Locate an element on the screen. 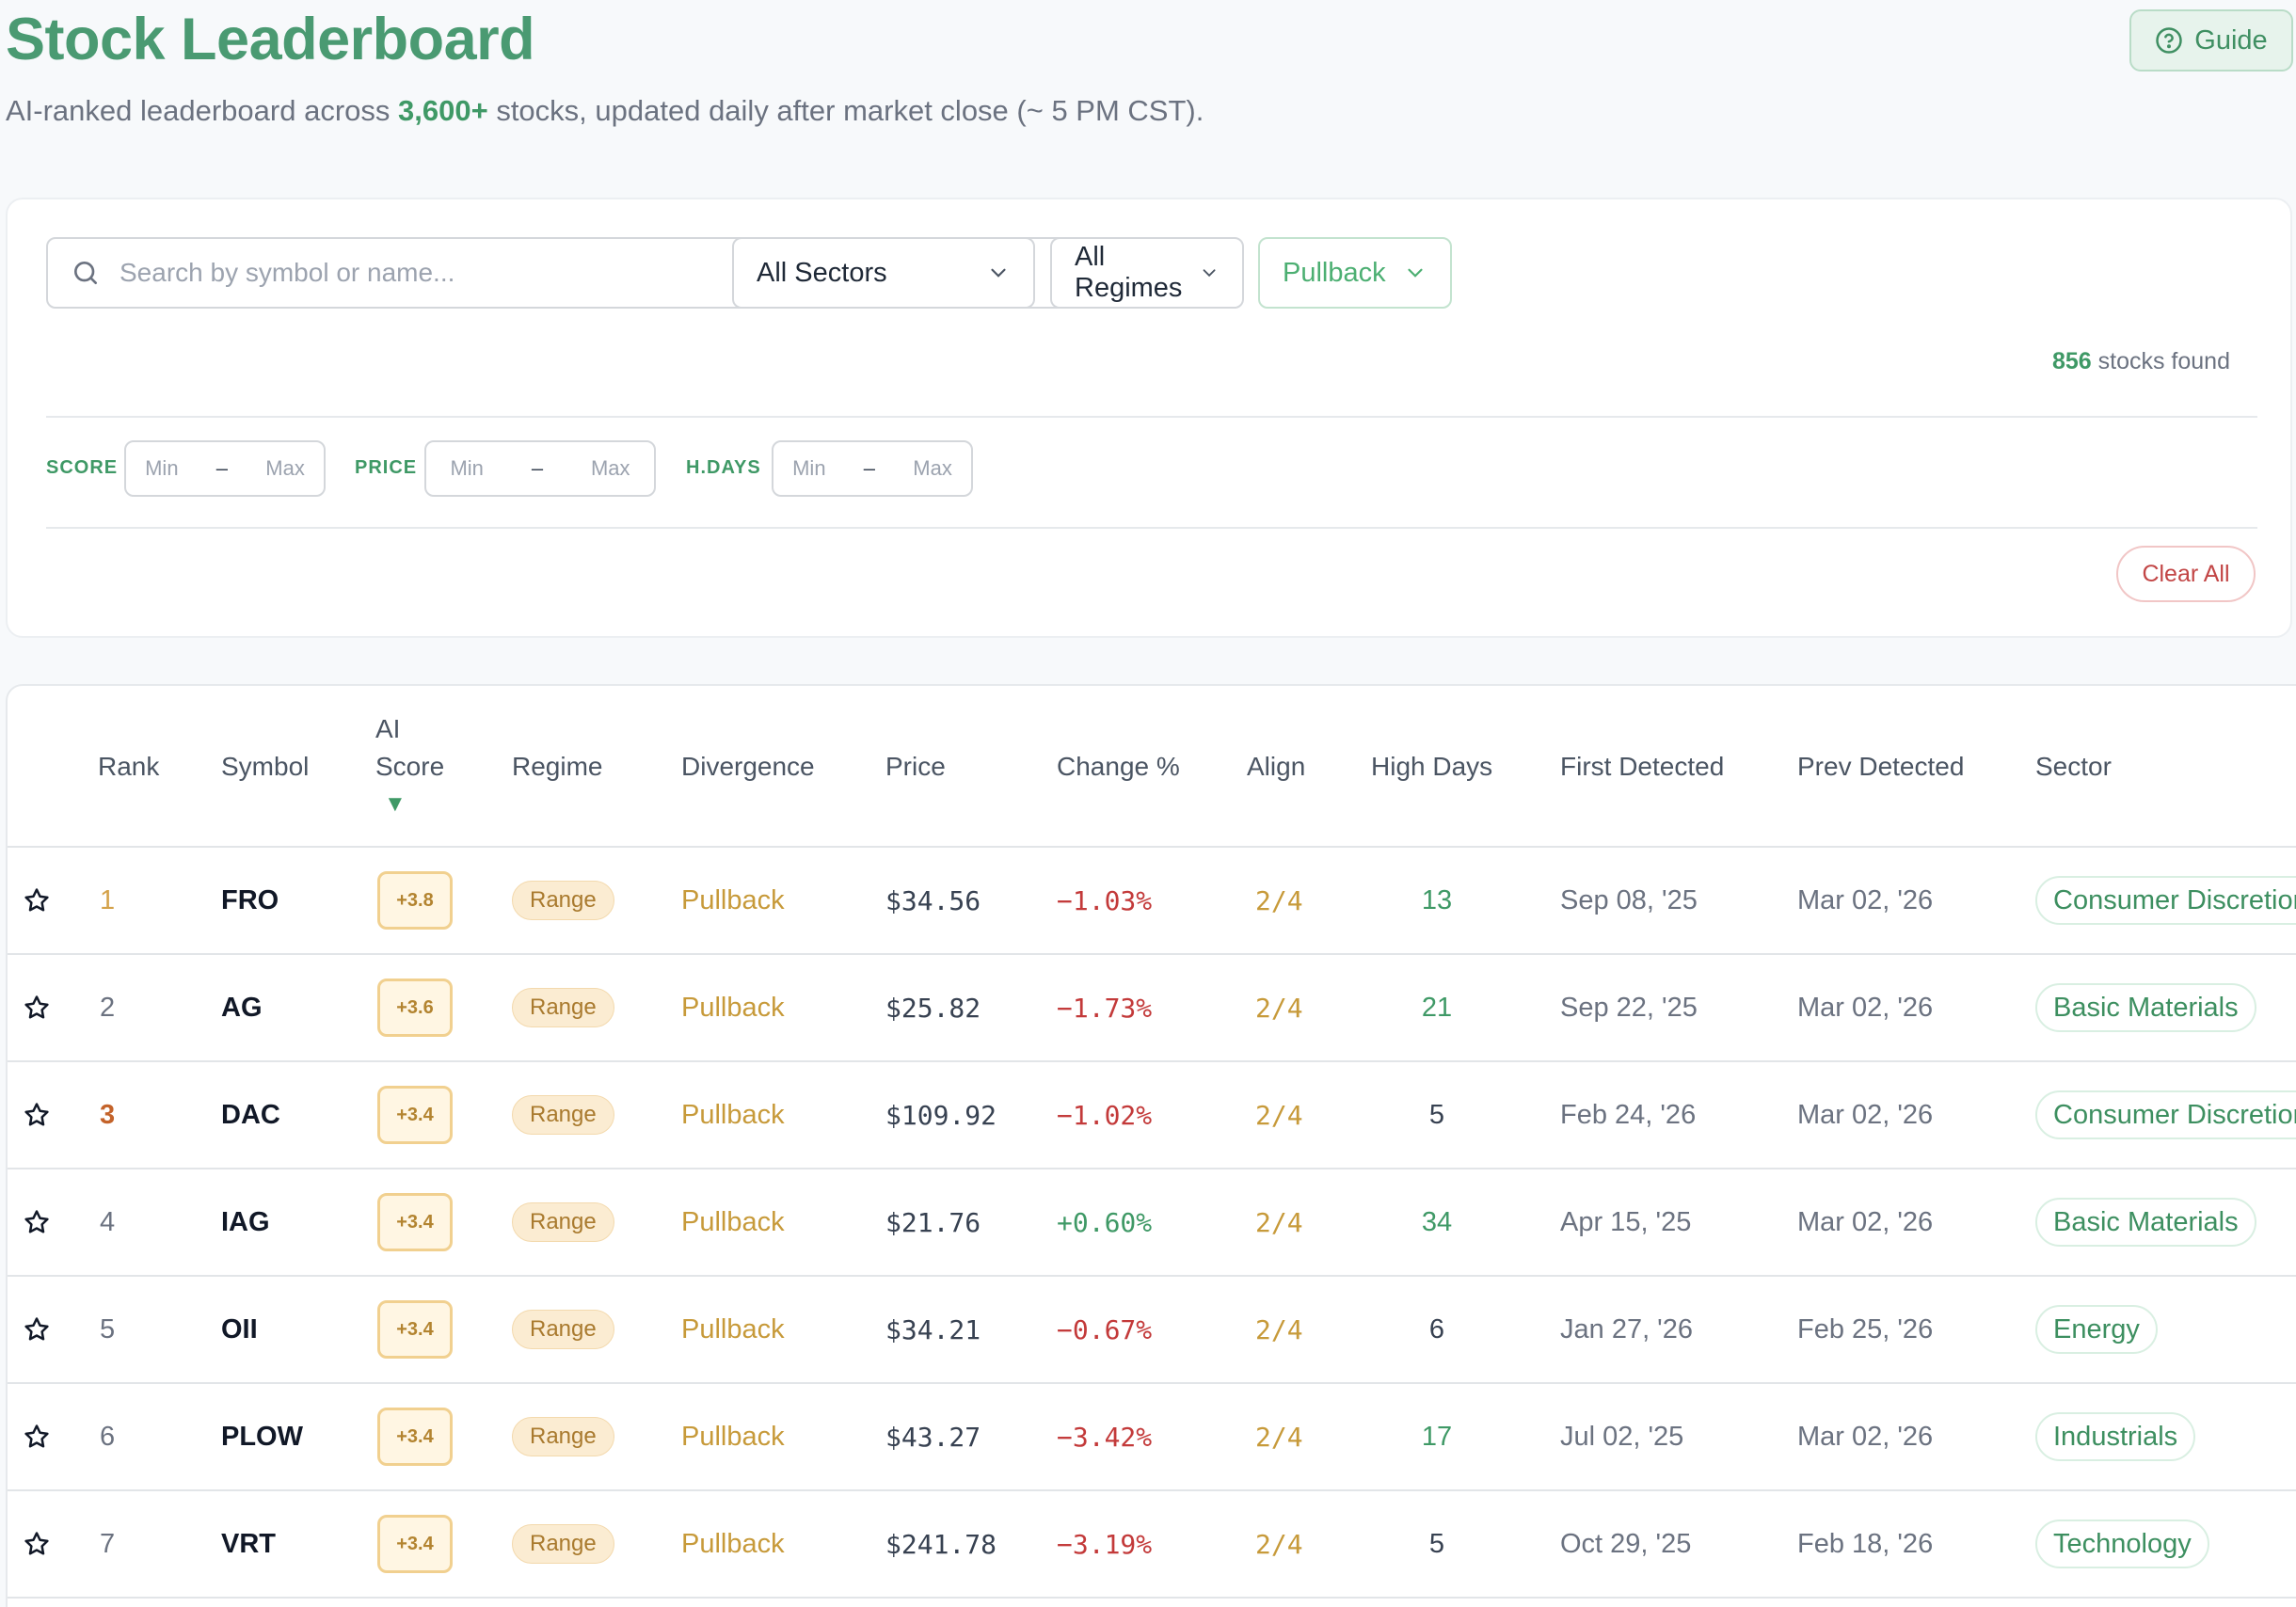 Image resolution: width=2296 pixels, height=1607 pixels. change-cell: −3.19% is located at coordinates (1105, 1544).